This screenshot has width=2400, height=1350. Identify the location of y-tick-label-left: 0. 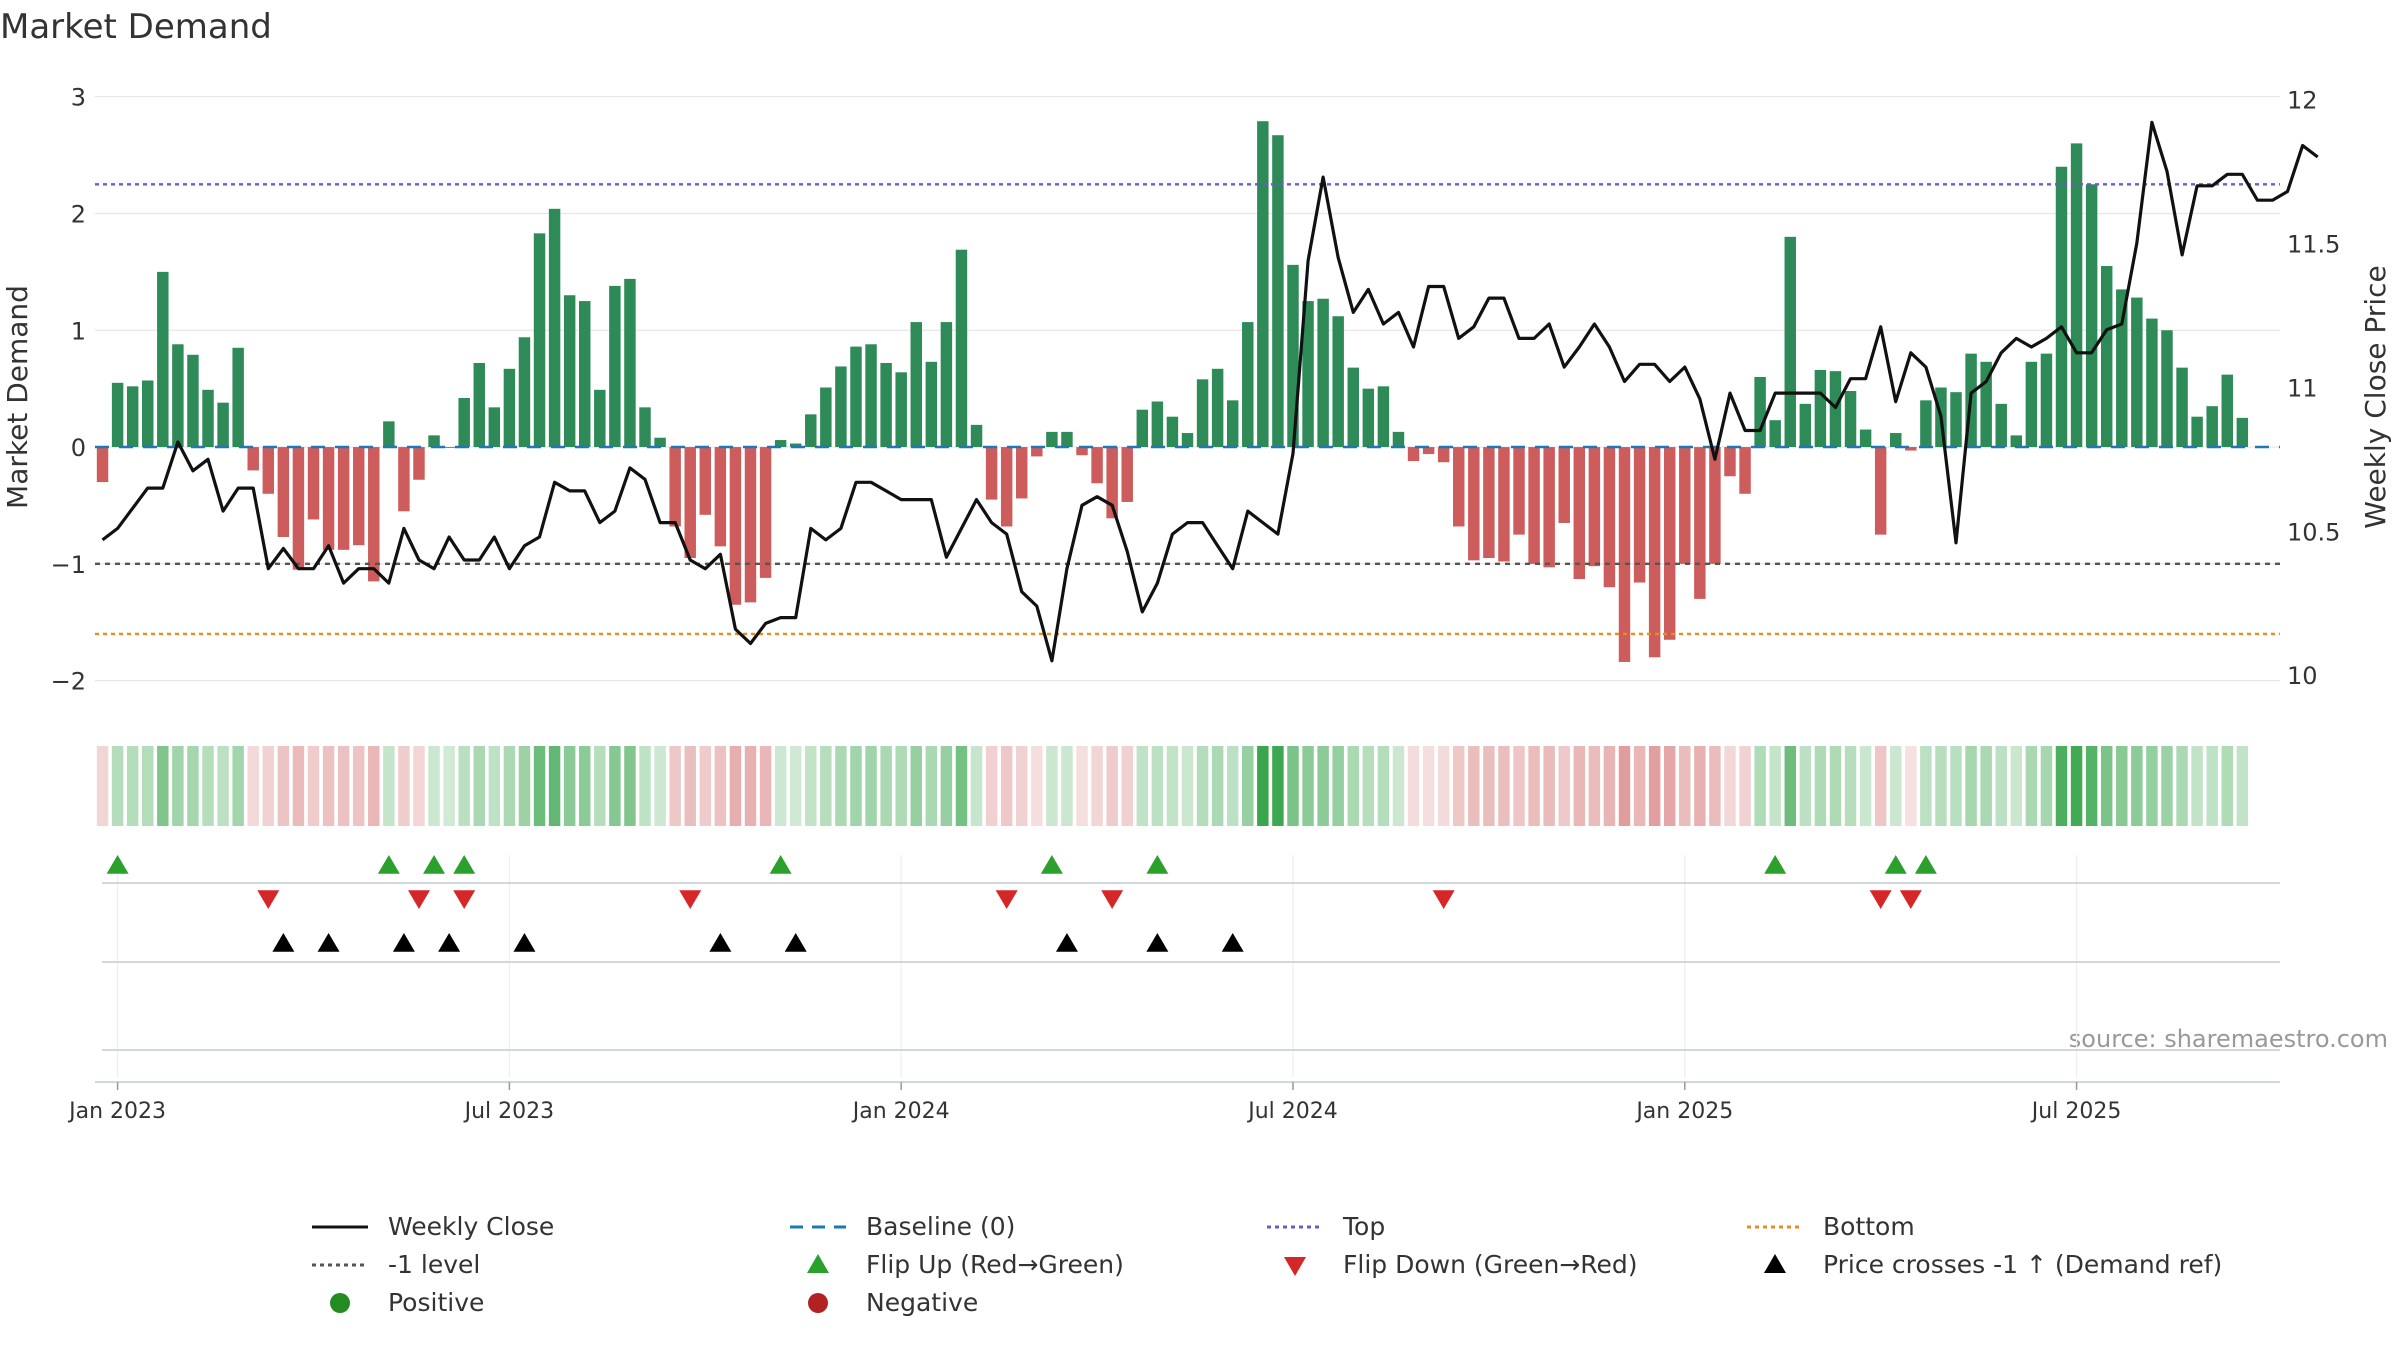
(78, 448).